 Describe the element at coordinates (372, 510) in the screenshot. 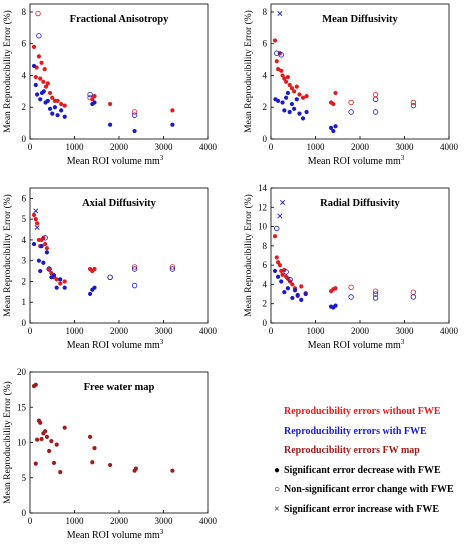

I see `legend-entry-cross: × Significant error increase with FWE` at that location.